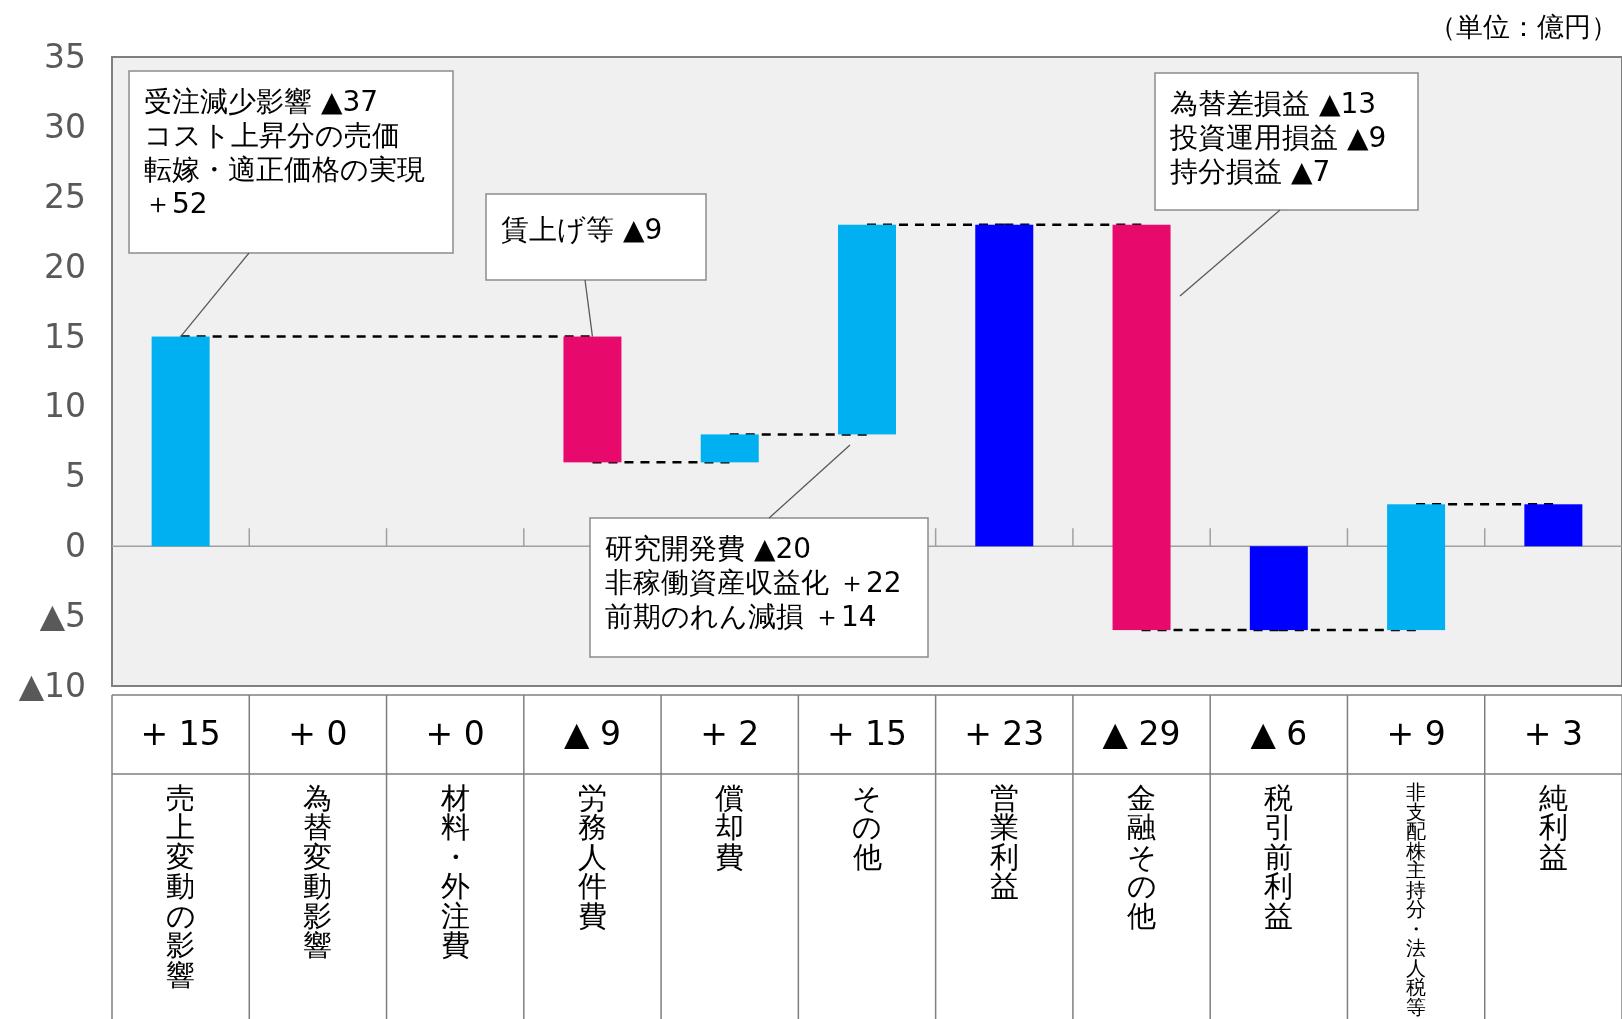 This screenshot has height=1019, width=1622. I want to click on data-label: ▲ 6, so click(1279, 733).